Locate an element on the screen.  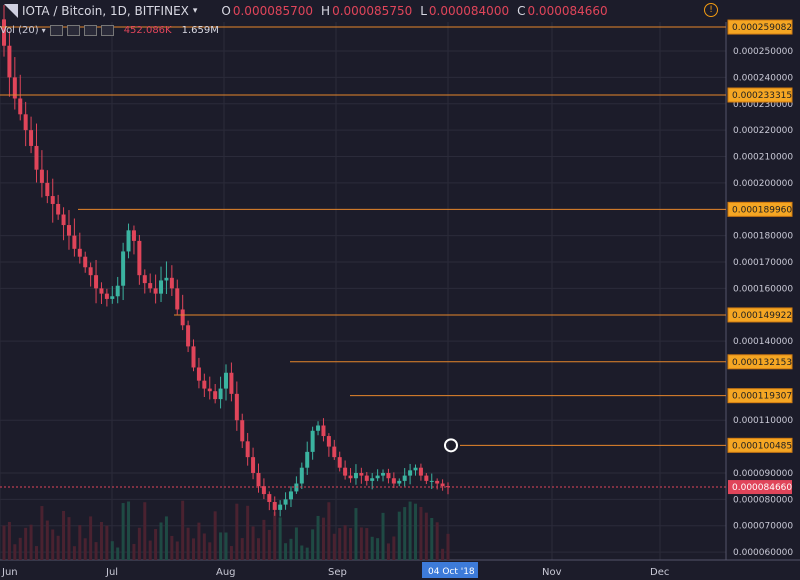
y-tick-label: 0.000220000 is located at coordinates (763, 131).